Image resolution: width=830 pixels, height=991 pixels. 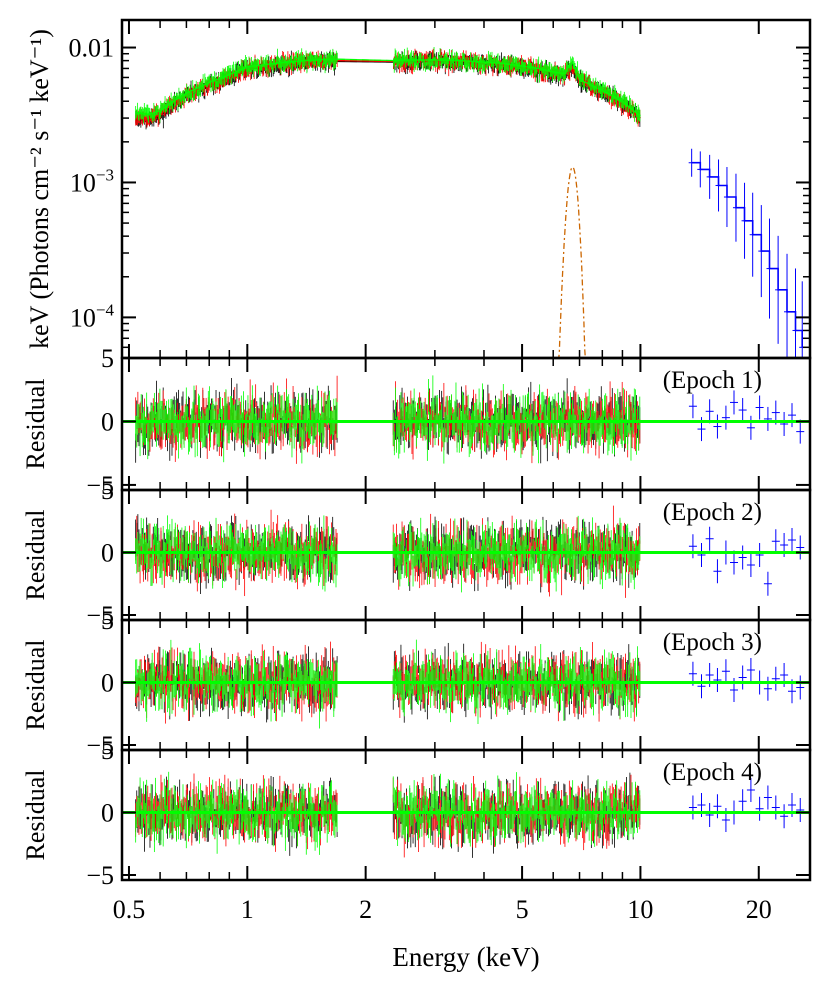 What do you see at coordinates (747, 254) in the screenshot?
I see `model-line-high-energy` at bounding box center [747, 254].